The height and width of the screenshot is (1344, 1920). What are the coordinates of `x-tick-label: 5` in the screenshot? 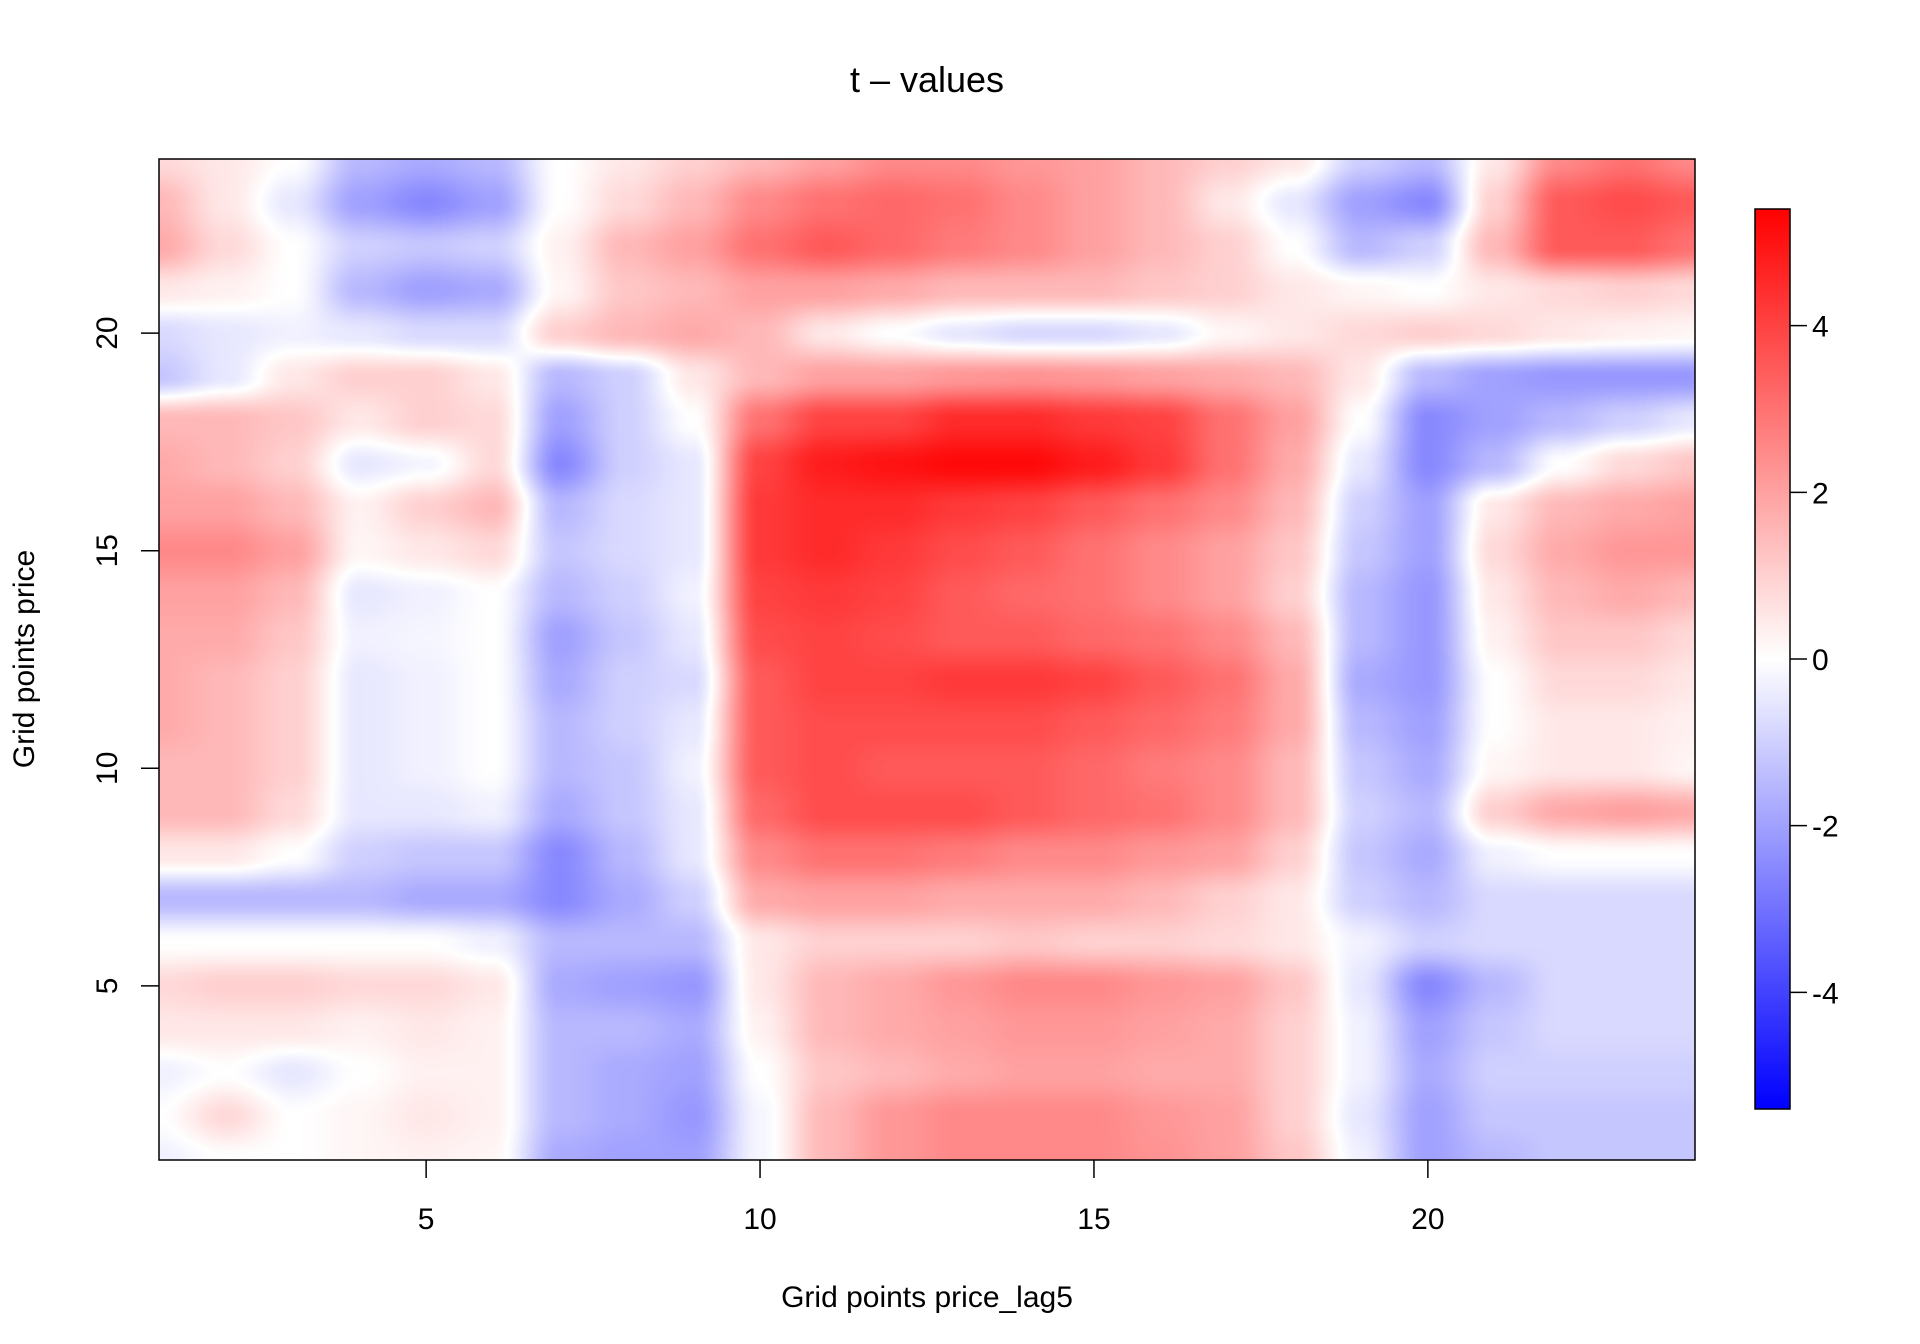 It's located at (426, 1219).